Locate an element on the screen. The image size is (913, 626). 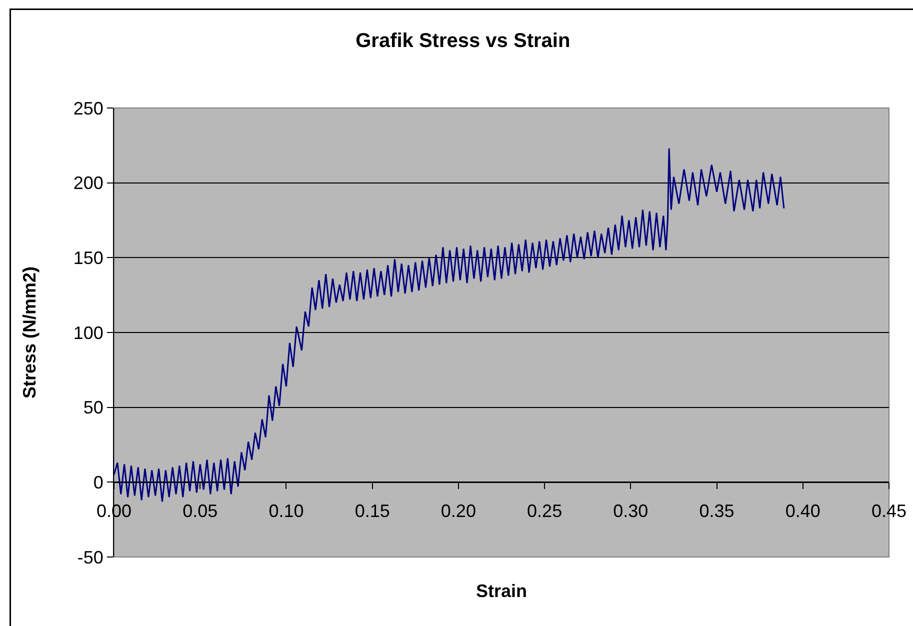
chart-title: Grafik Stress vs Strain is located at coordinates (463, 41).